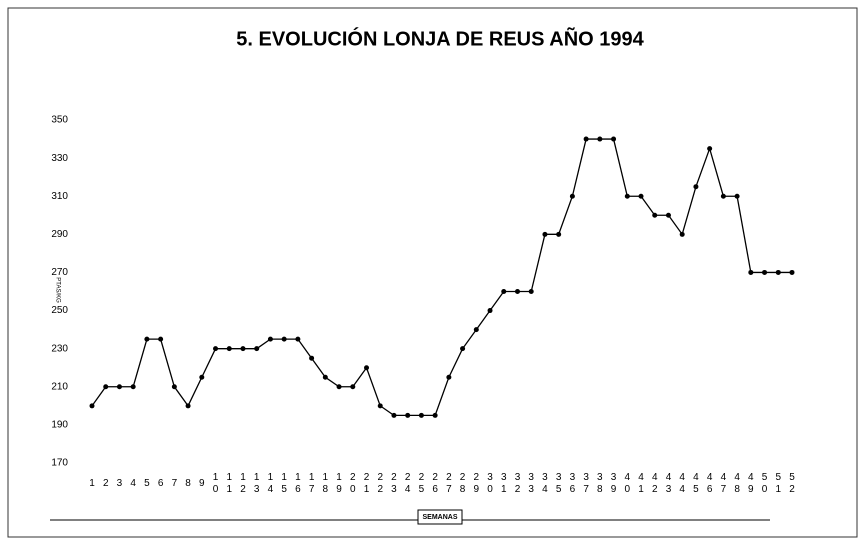 Image resolution: width=865 pixels, height=545 pixels. What do you see at coordinates (544, 484) in the screenshot?
I see `x-tick-label: 34` at bounding box center [544, 484].